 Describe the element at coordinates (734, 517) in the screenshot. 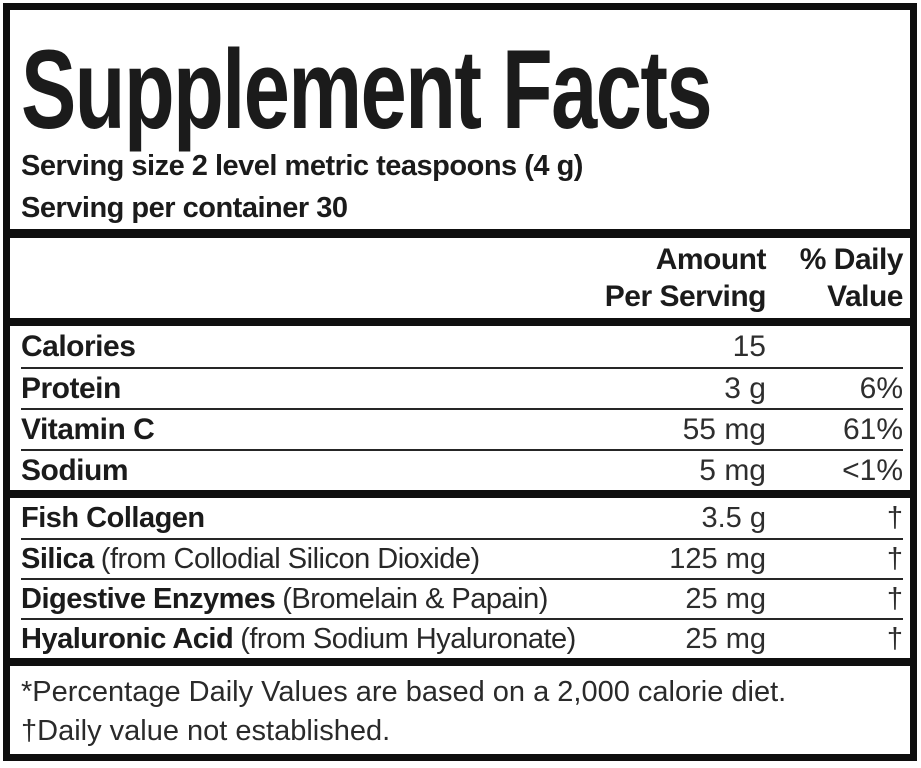

I see `ingredient-amount: 3.5 g` at that location.